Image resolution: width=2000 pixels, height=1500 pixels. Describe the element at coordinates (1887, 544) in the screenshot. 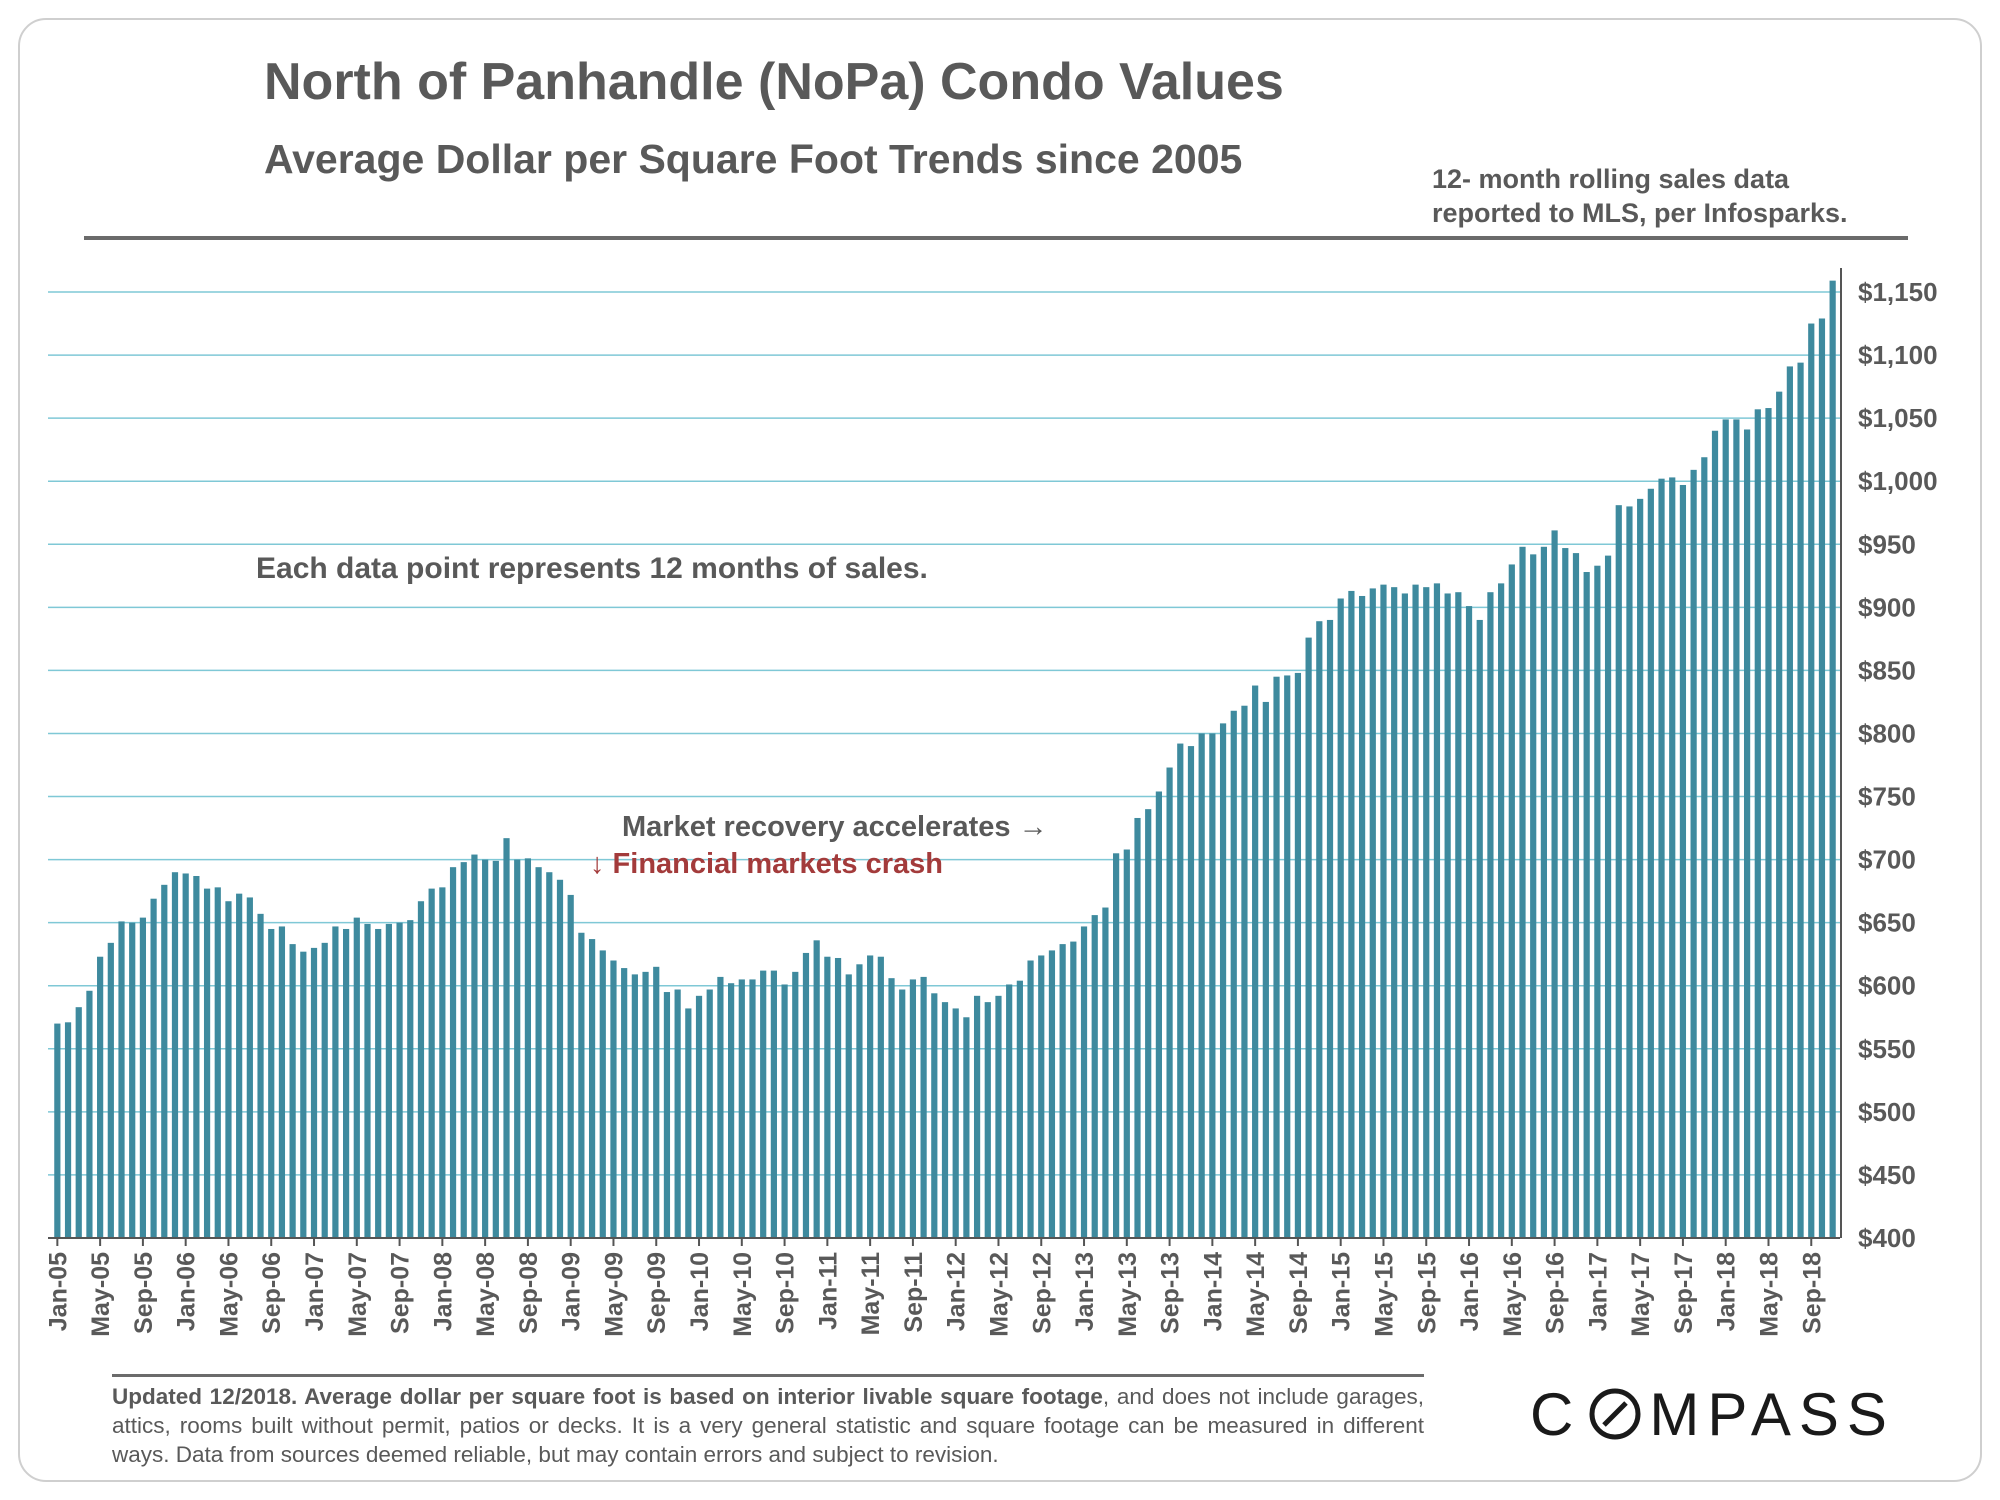

I see `y-tick-label: $950` at that location.